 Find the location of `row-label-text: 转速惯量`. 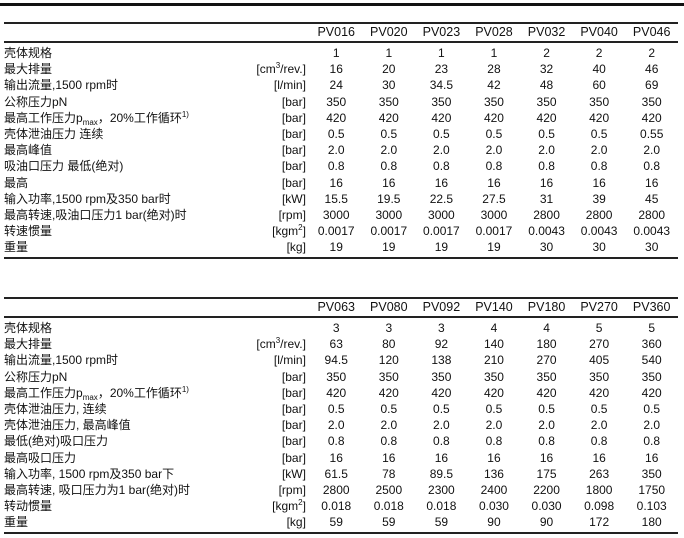

row-label-text: 转速惯量 is located at coordinates (28, 231).